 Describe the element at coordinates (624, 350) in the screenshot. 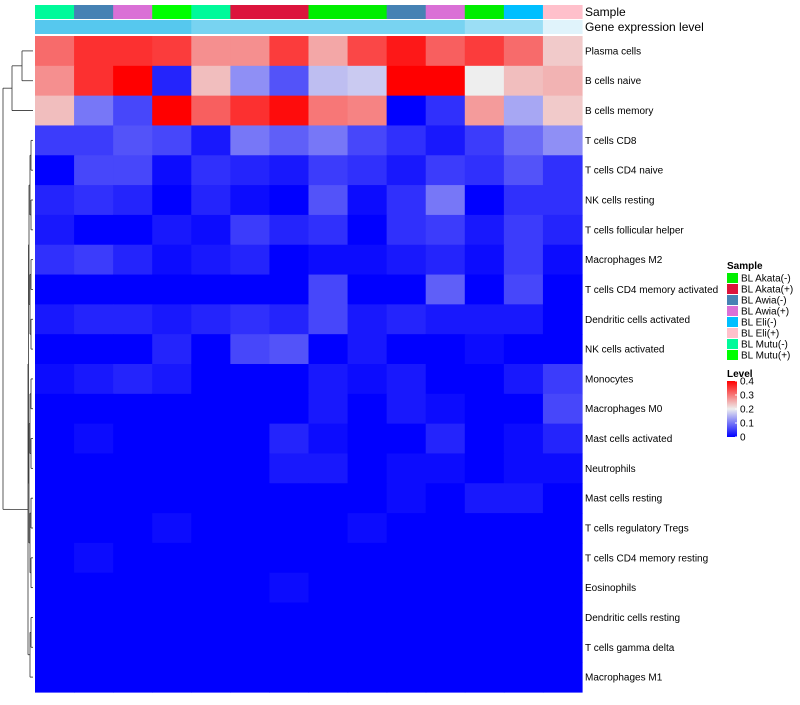

I see `row-label: NK cells activated` at that location.